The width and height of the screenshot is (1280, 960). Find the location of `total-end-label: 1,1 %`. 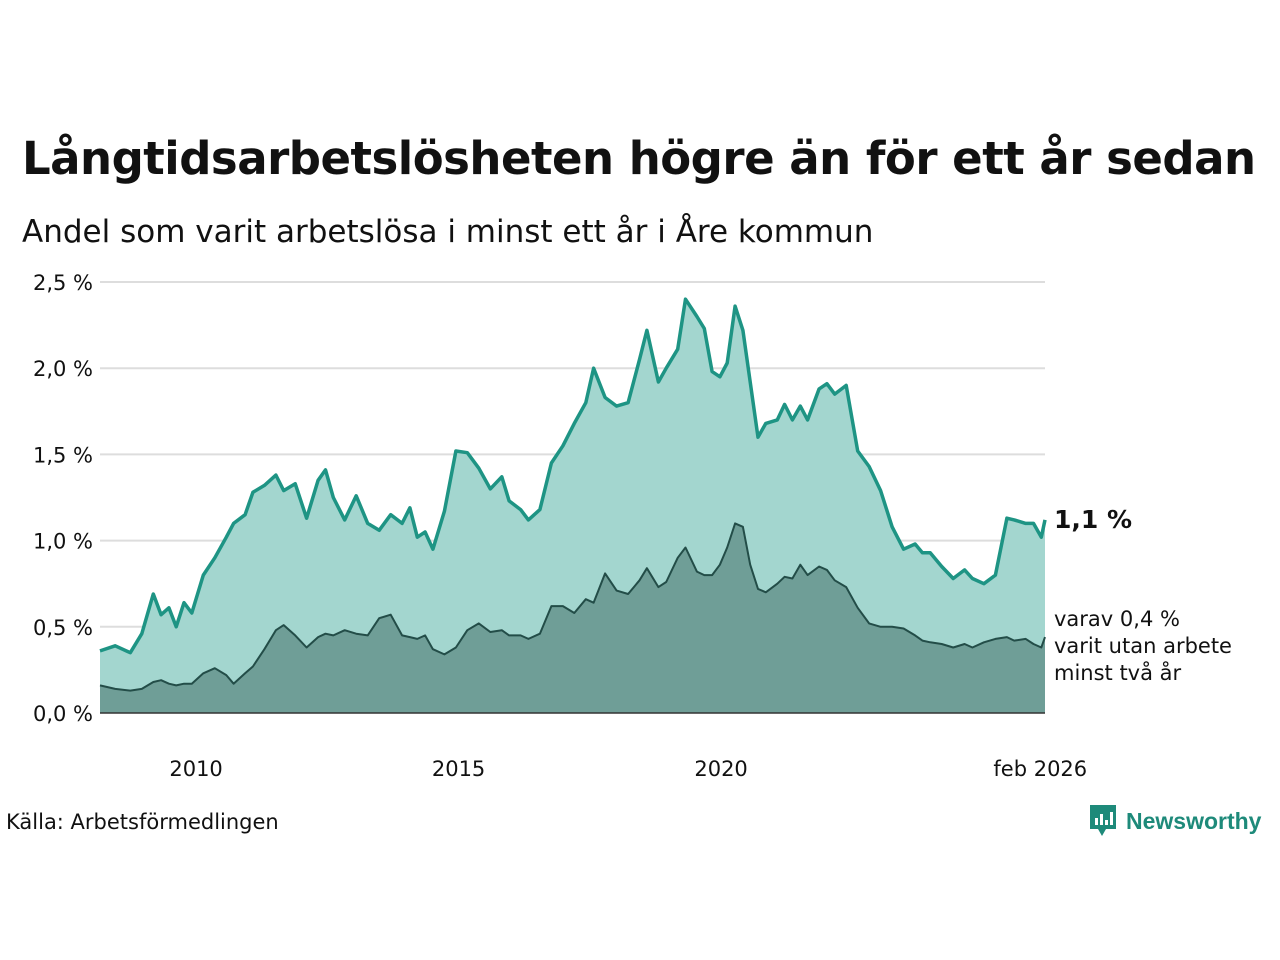

total-end-label: 1,1 % is located at coordinates (1093, 519).